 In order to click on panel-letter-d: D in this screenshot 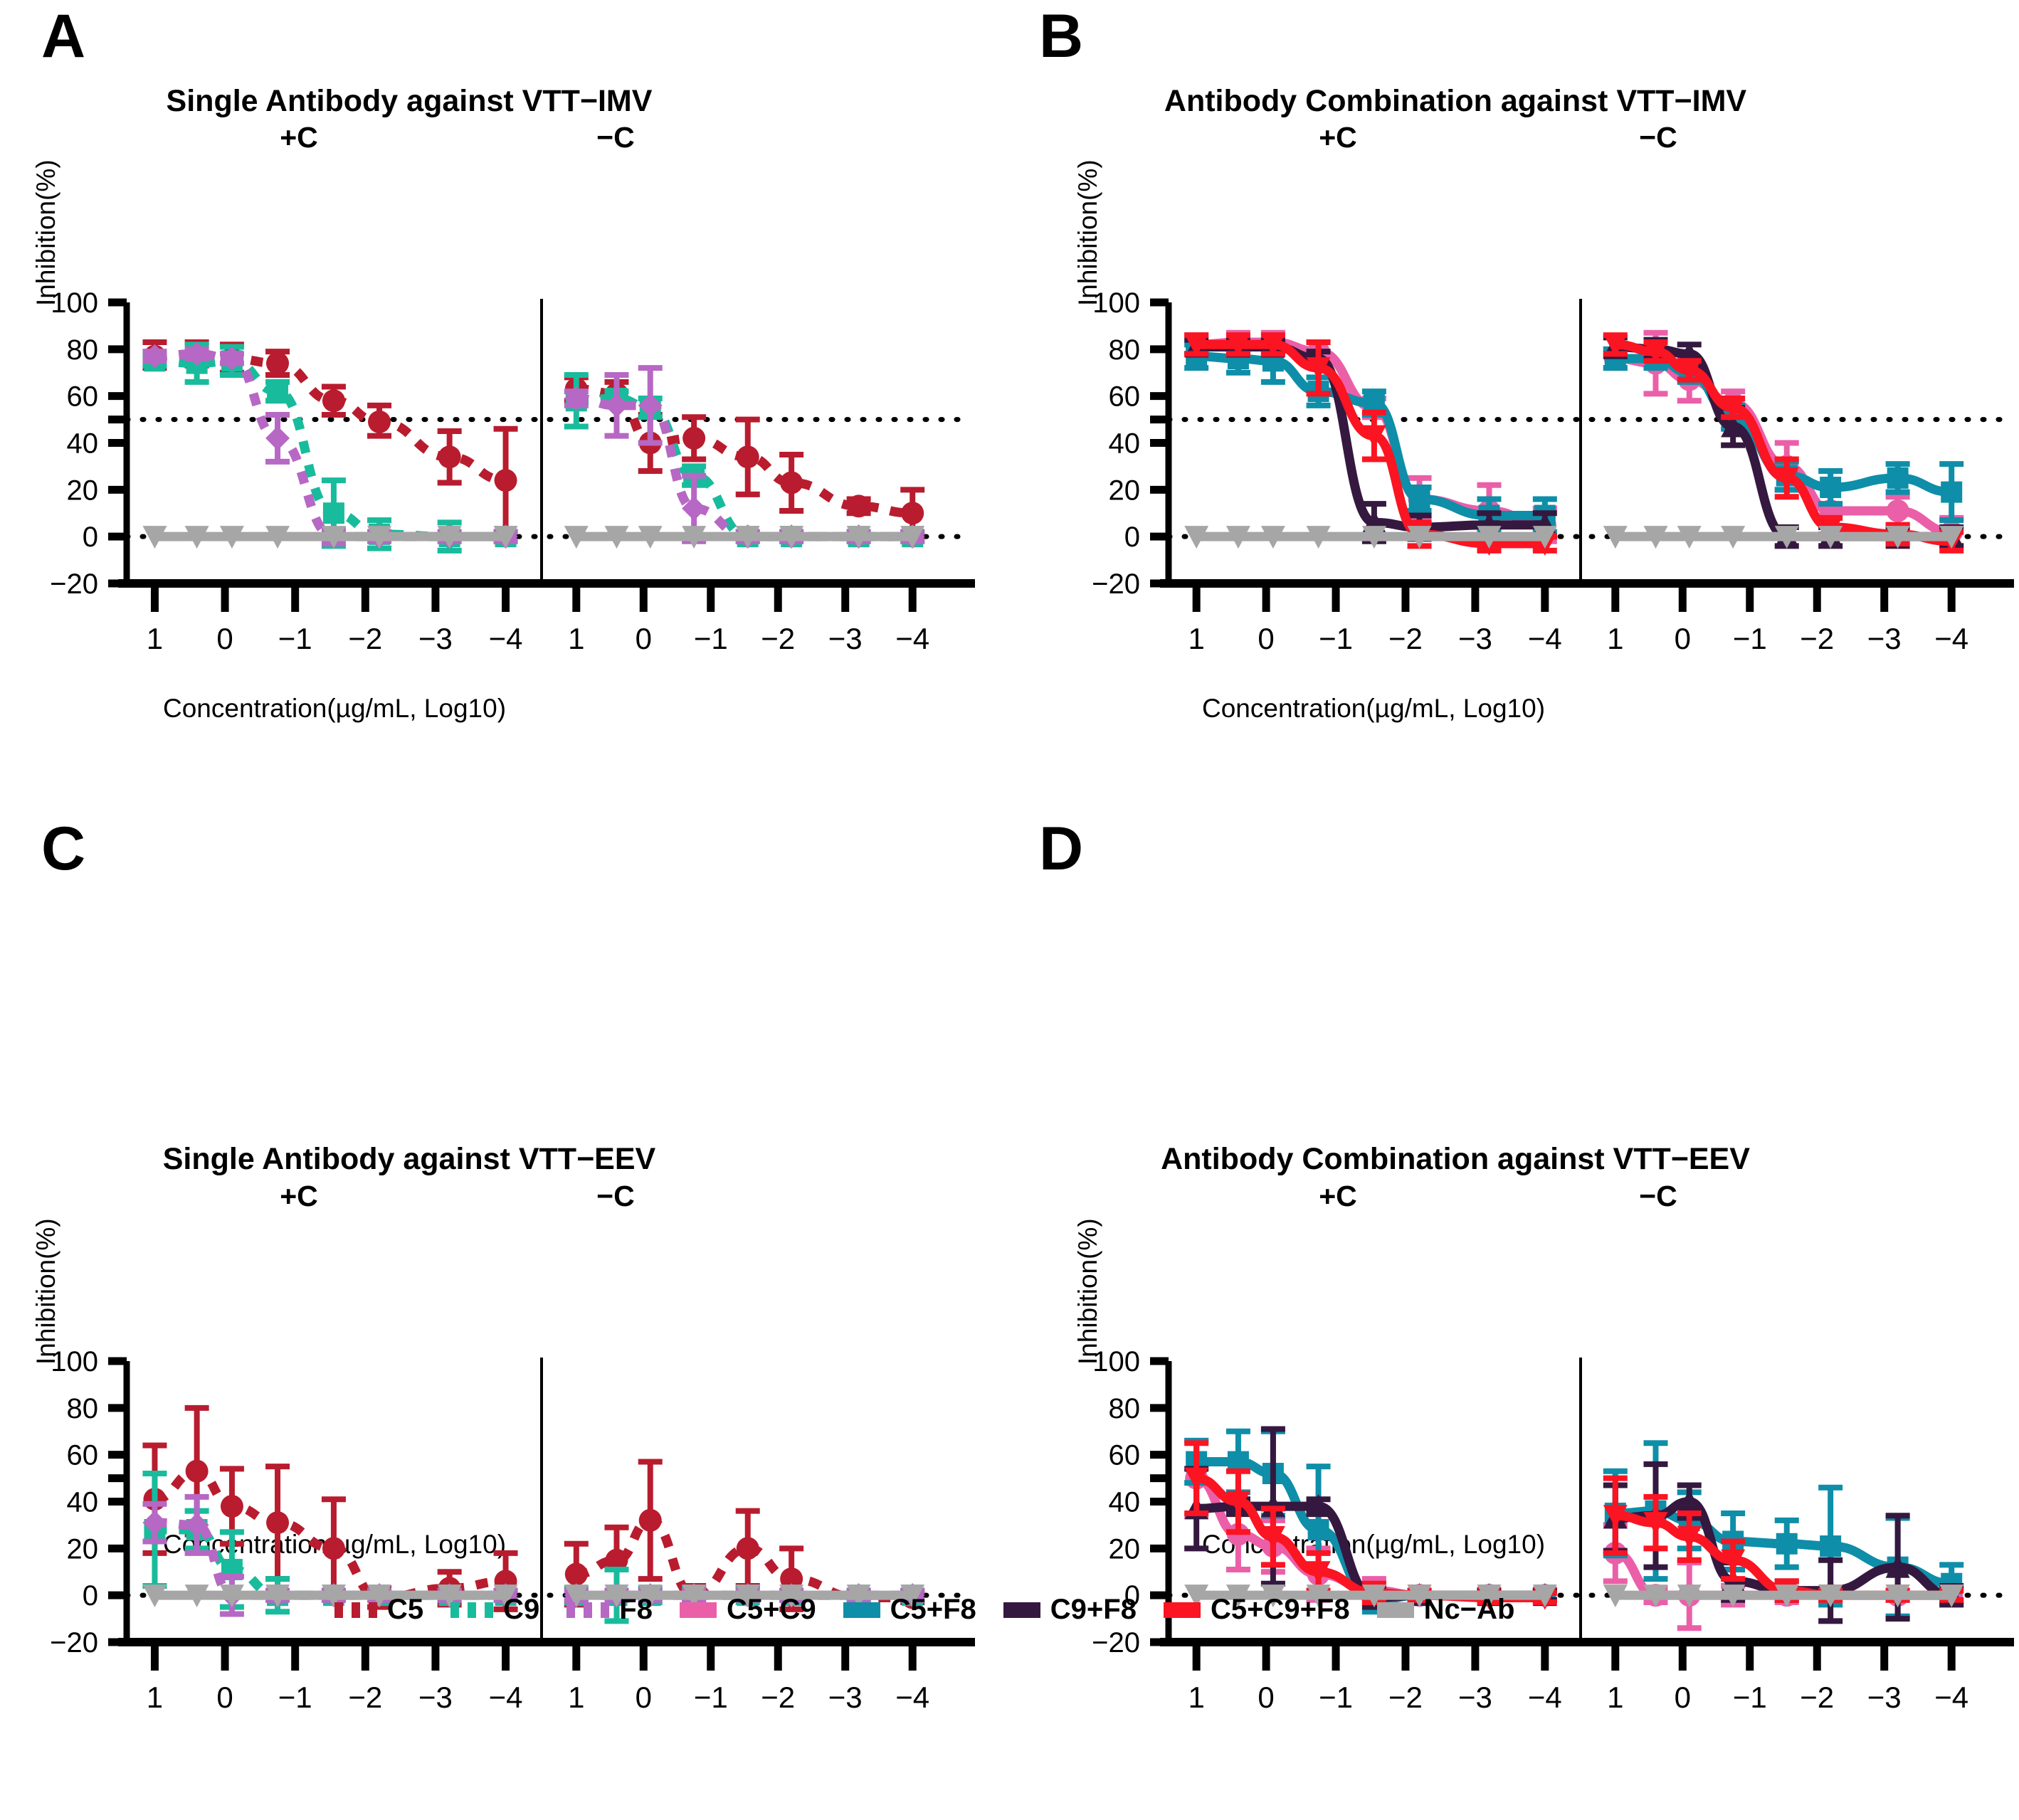, I will do `click(1061, 849)`.